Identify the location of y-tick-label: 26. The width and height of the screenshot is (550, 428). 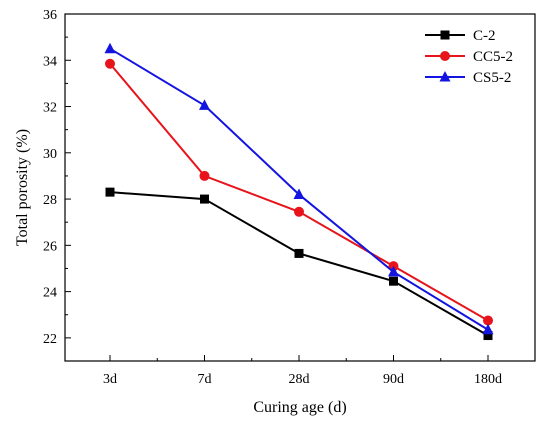
(50, 246).